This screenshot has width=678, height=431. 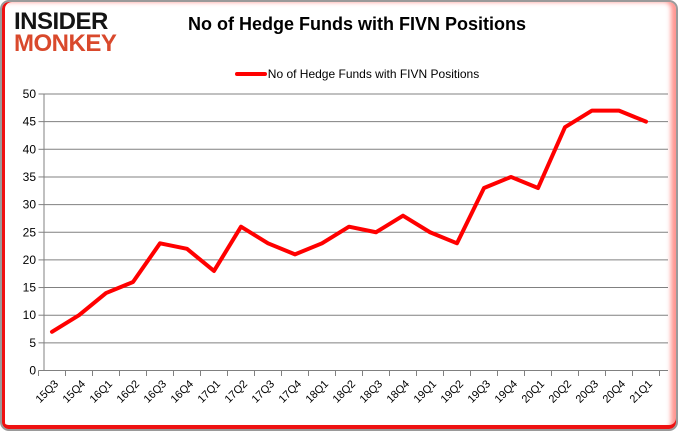 What do you see at coordinates (102, 392) in the screenshot?
I see `x-axis-label: 16Q1` at bounding box center [102, 392].